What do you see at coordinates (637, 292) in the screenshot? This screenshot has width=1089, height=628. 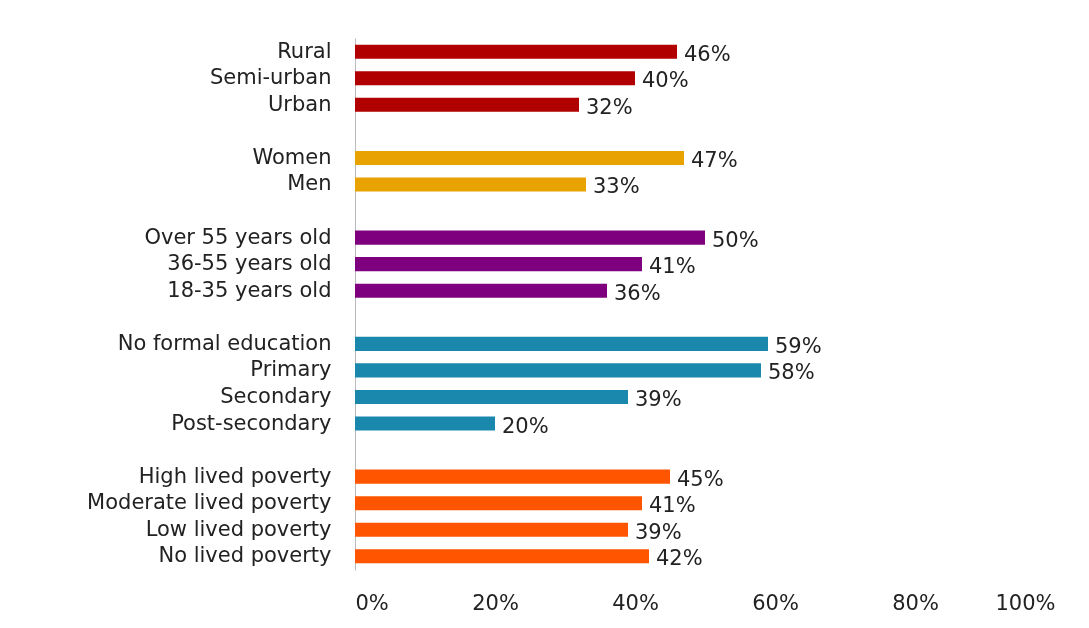 I see `data-label: 36%` at bounding box center [637, 292].